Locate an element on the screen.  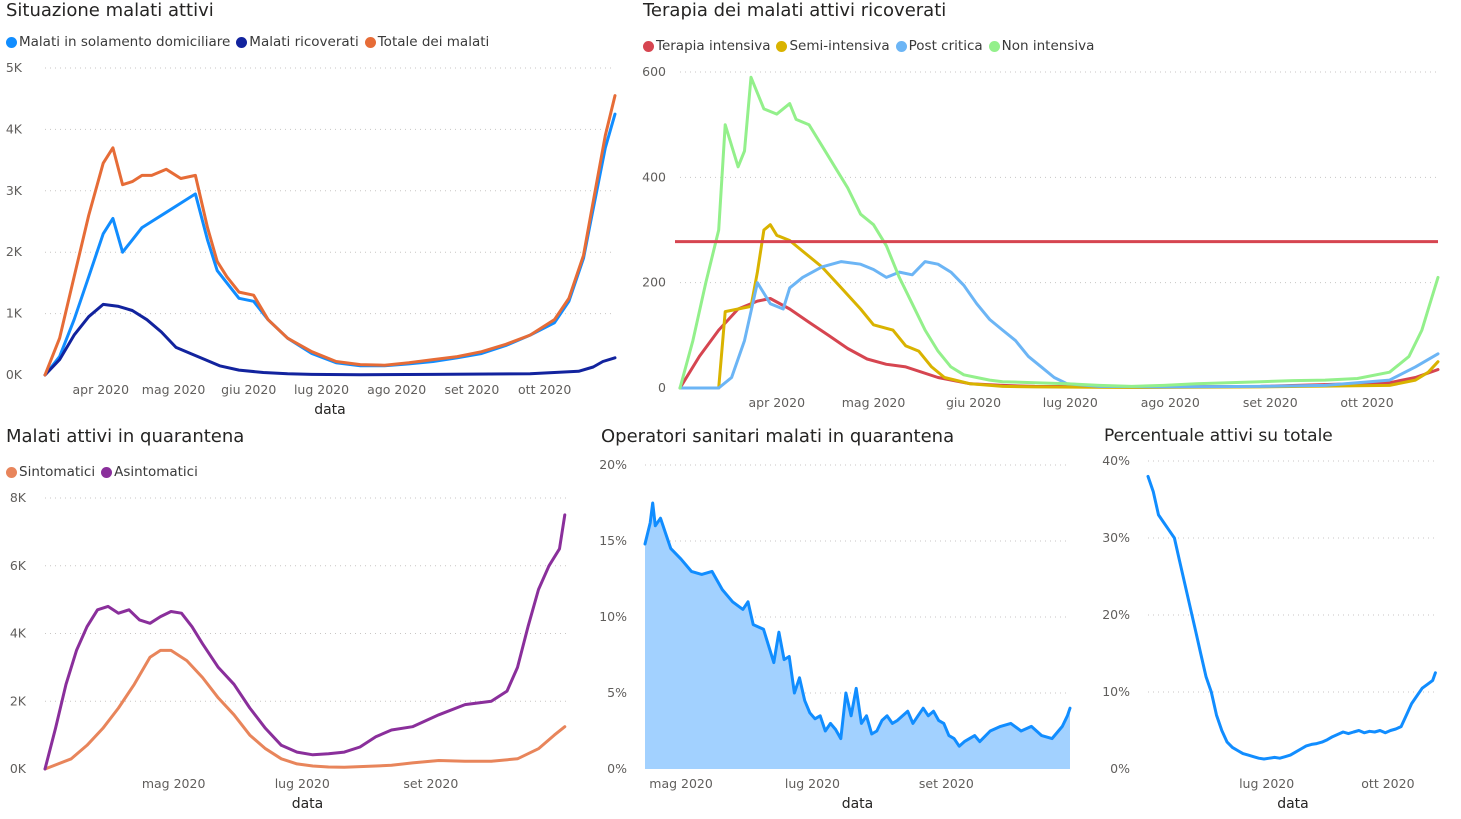
legend-item: Malati in solamento domiciliare is located at coordinates (118, 42).